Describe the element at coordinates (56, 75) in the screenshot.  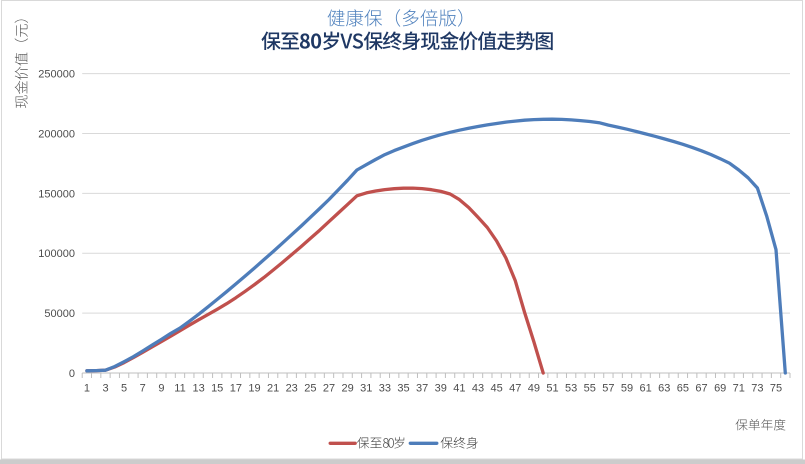
I see `svg-text: 250000` at that location.